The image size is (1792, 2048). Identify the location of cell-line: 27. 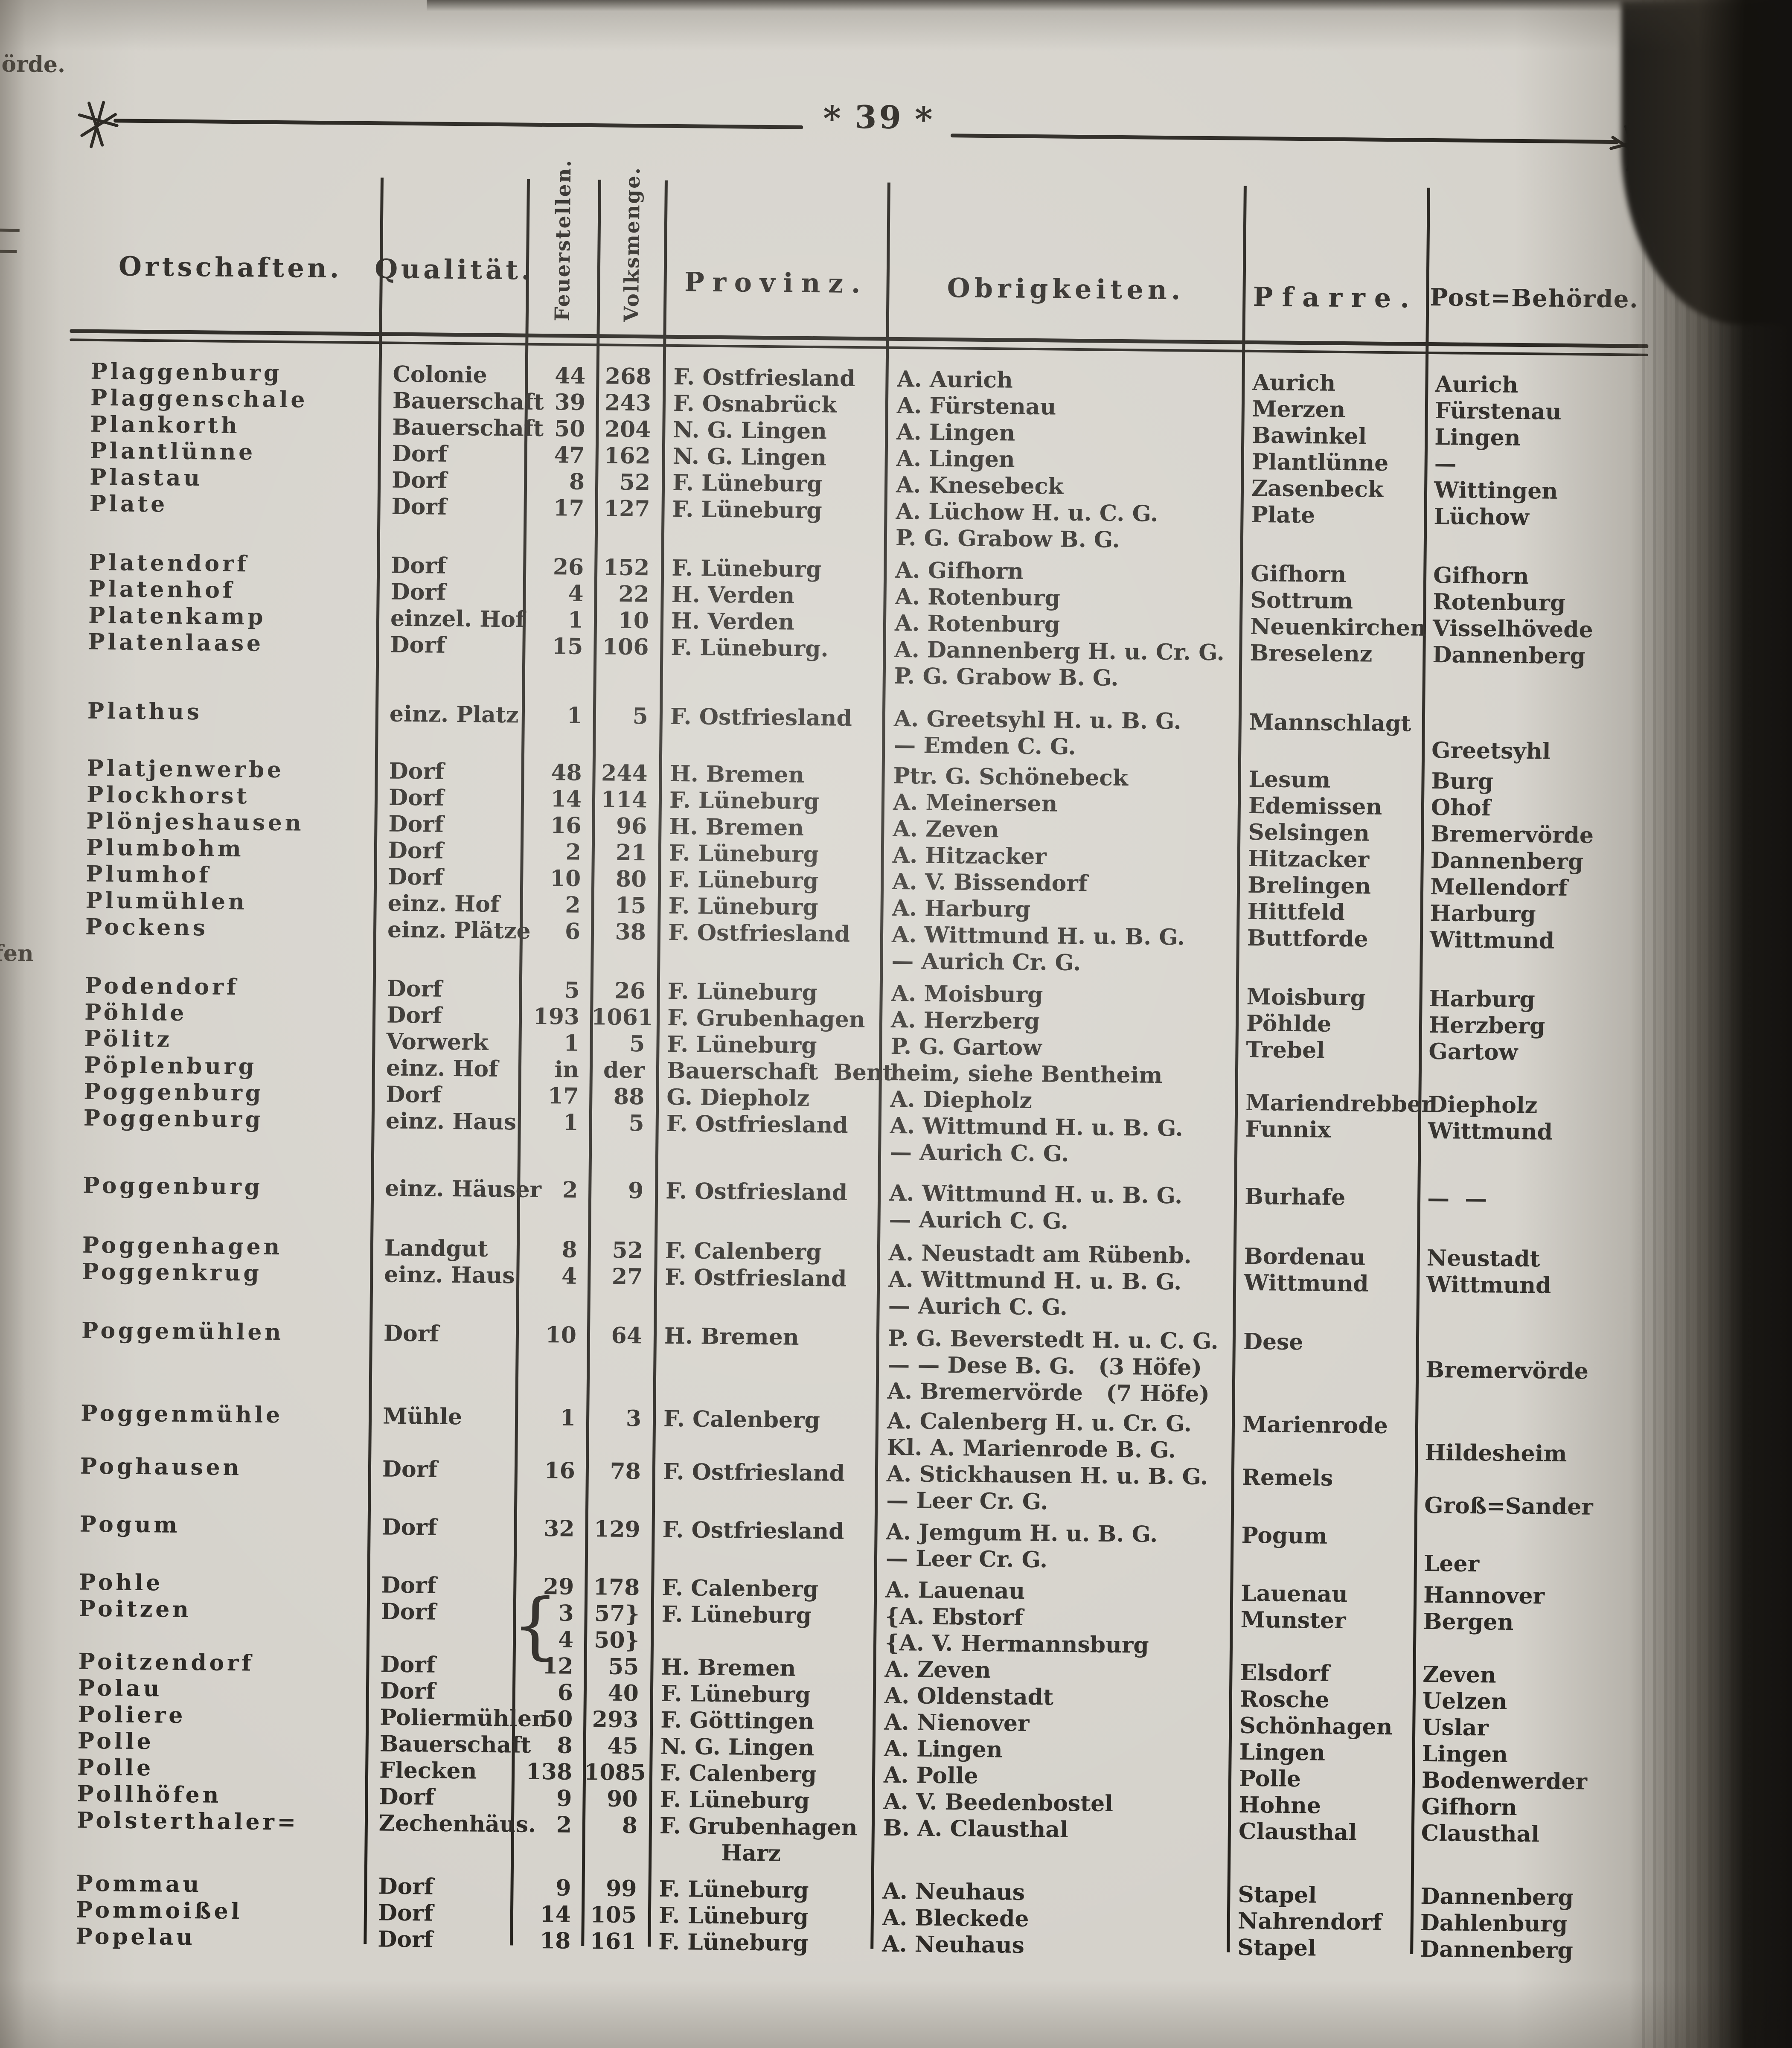
(627, 1276).